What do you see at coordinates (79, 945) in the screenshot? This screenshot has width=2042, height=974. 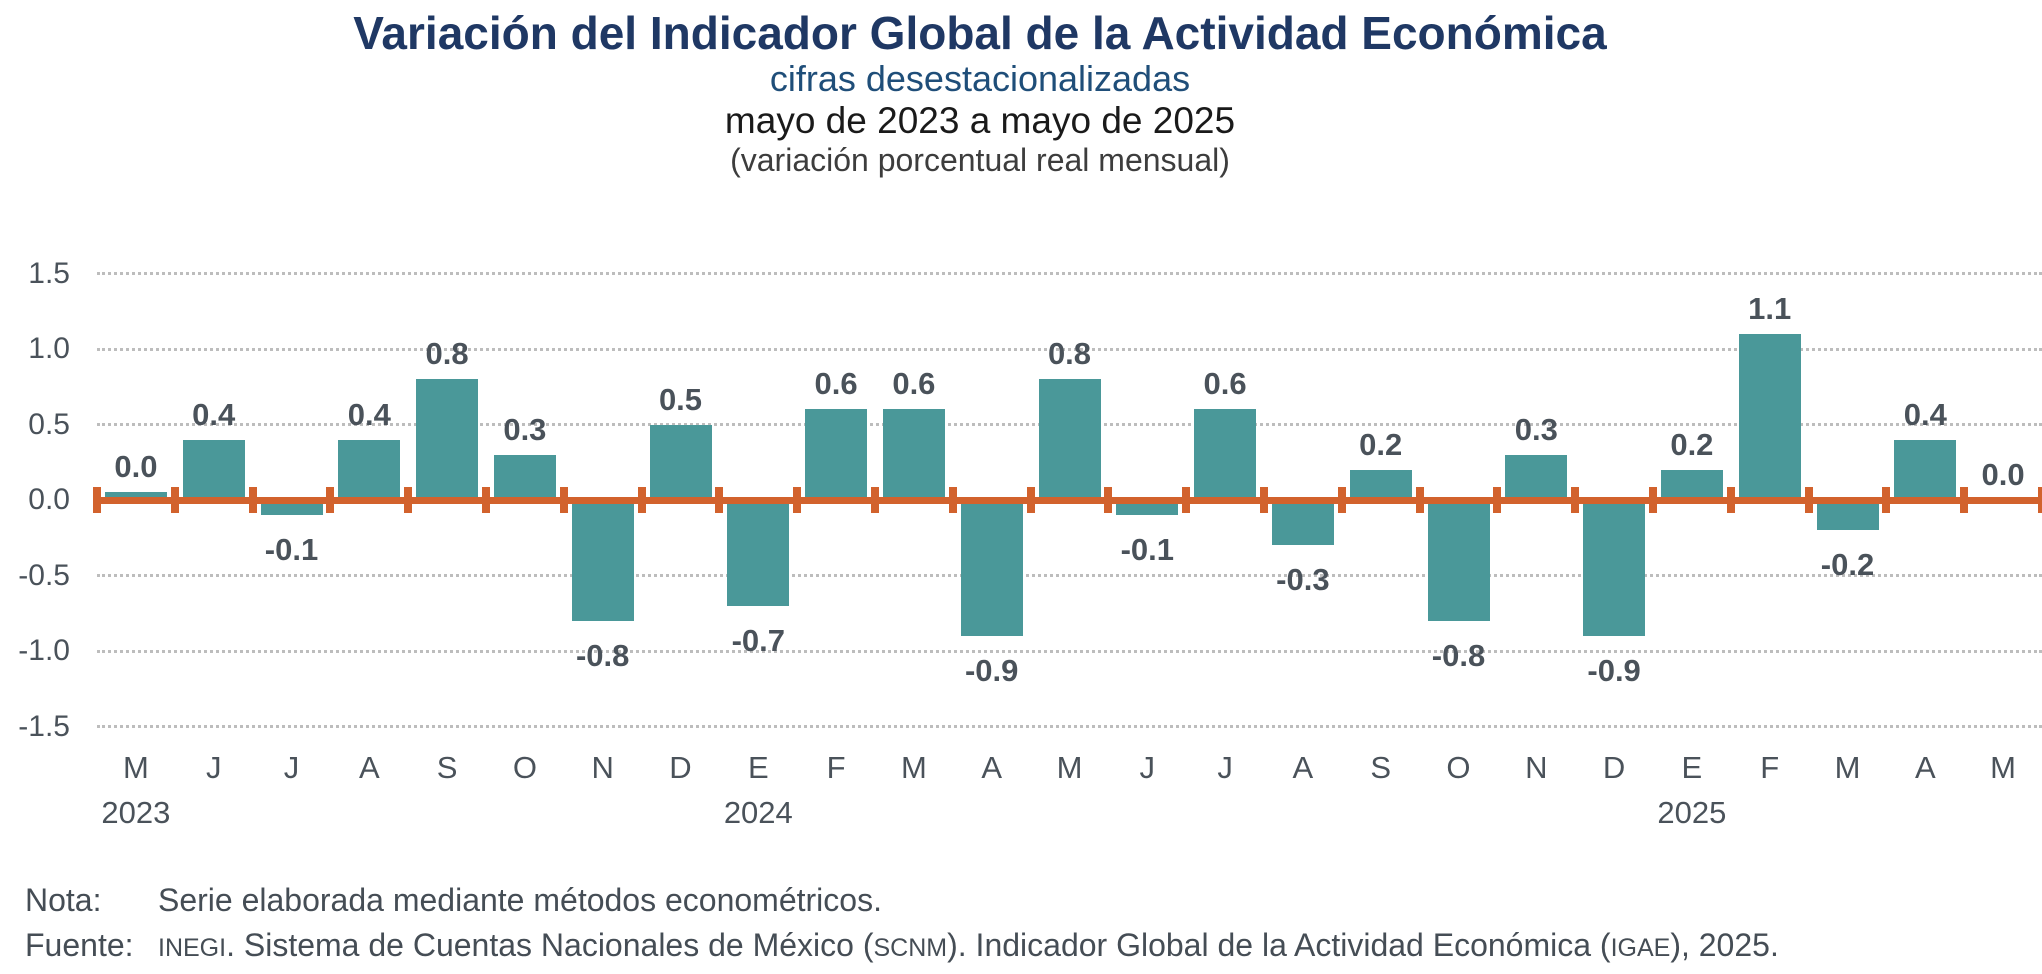 I see `source-label: Fuente:` at bounding box center [79, 945].